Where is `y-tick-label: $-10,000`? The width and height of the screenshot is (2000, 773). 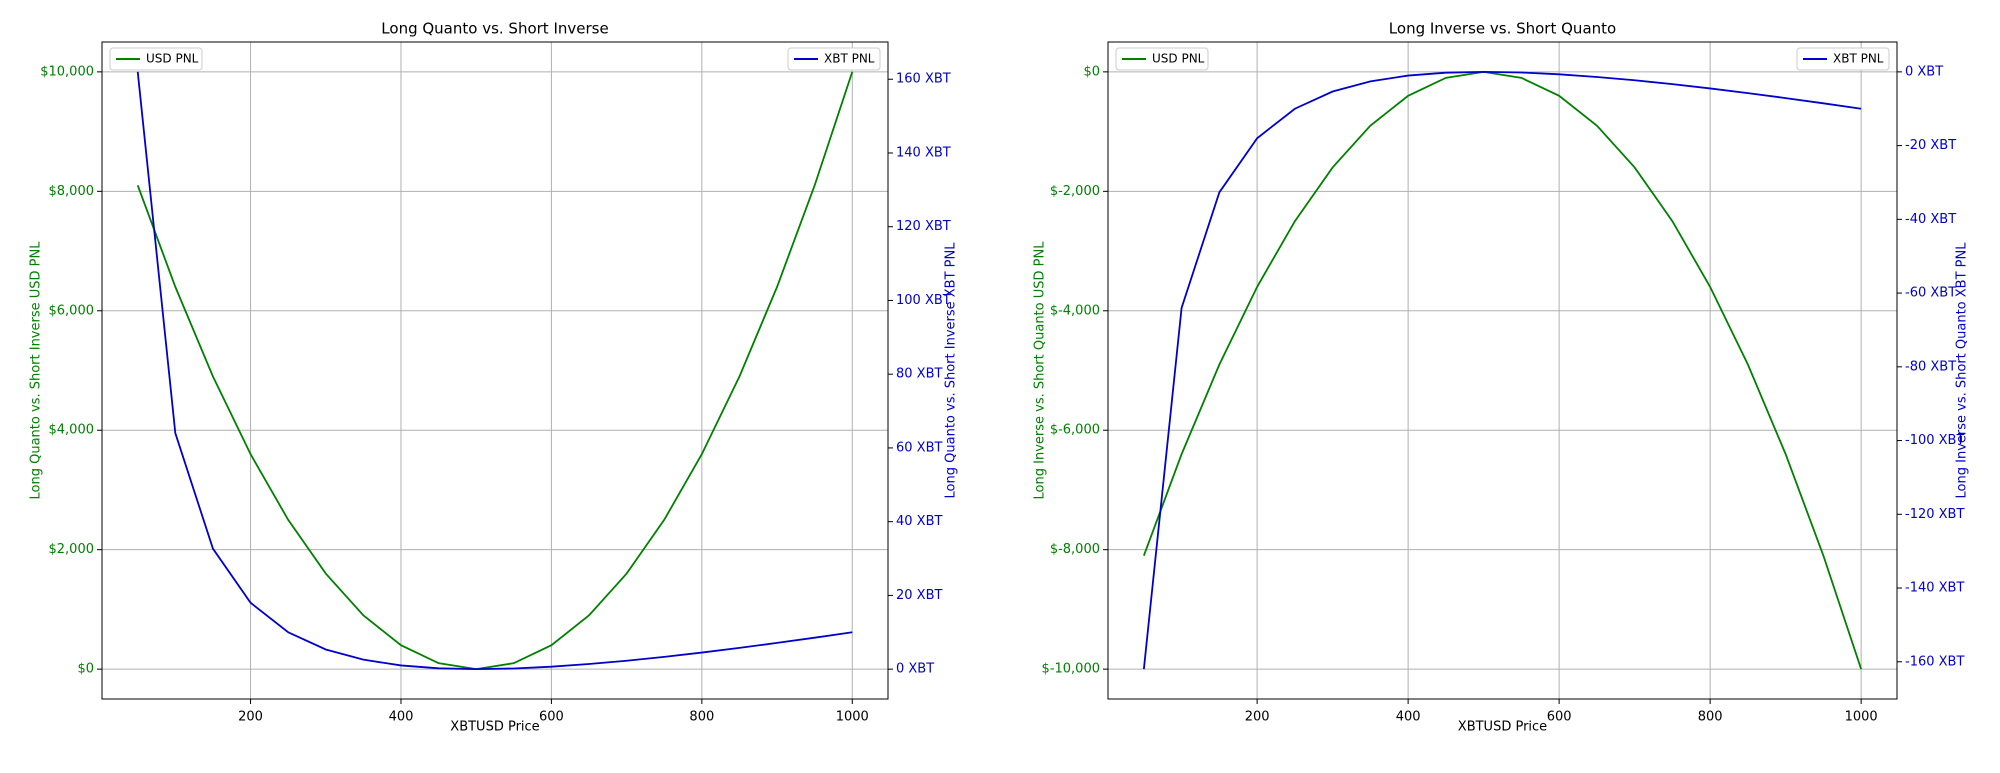
y-tick-label: $-10,000 is located at coordinates (1071, 669).